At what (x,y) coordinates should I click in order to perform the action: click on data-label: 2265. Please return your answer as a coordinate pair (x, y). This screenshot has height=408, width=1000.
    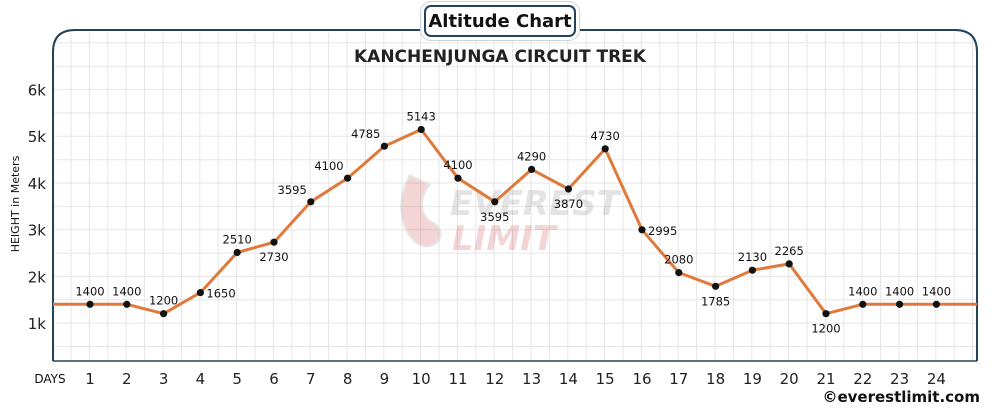
    Looking at the image, I should click on (789, 251).